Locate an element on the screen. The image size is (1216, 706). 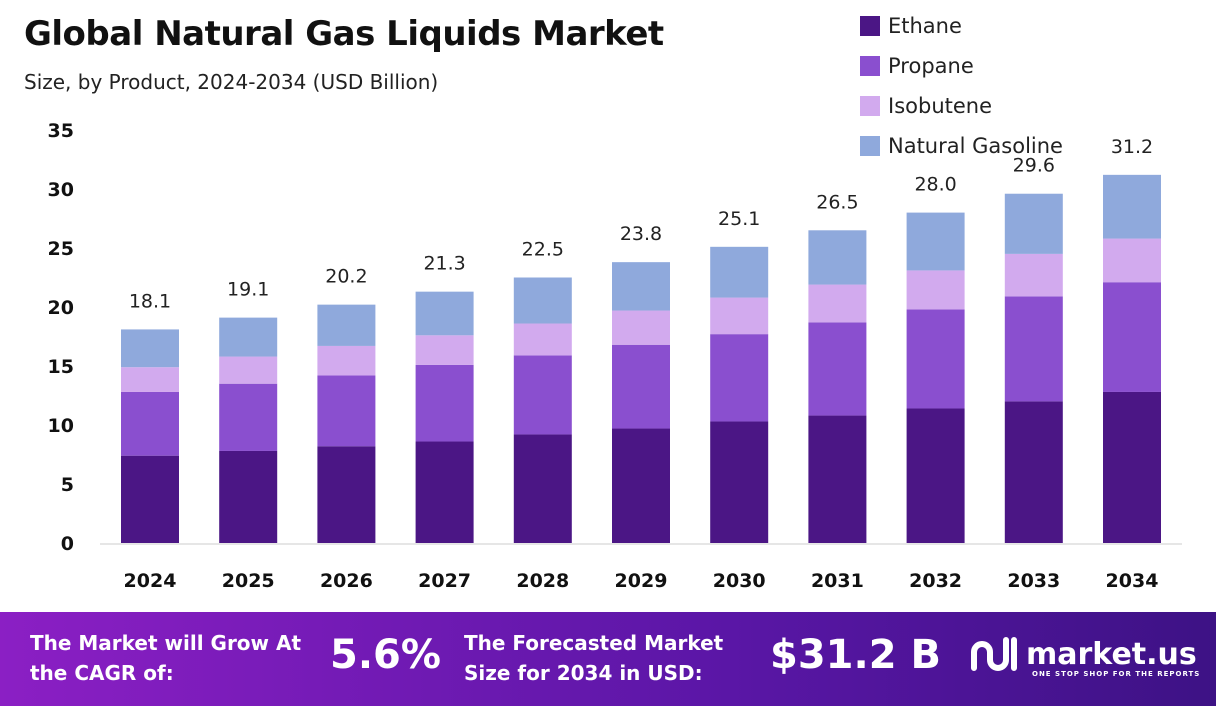
total-label: 25.1 is located at coordinates (739, 219).